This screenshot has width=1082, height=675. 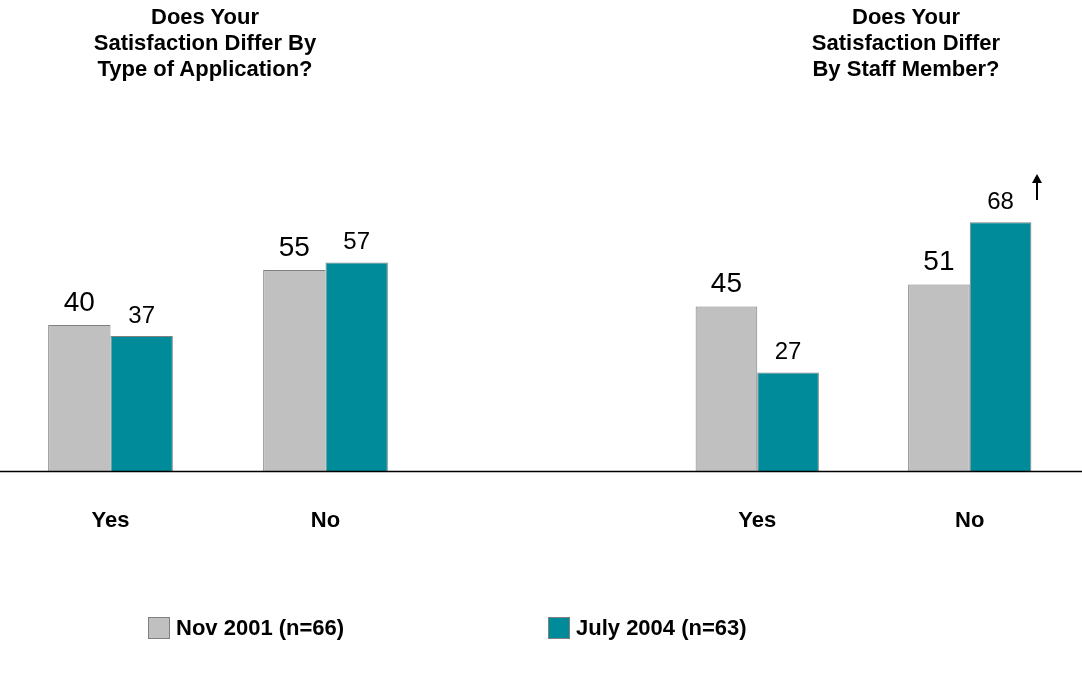 I want to click on data-label: 68, so click(x=1000, y=200).